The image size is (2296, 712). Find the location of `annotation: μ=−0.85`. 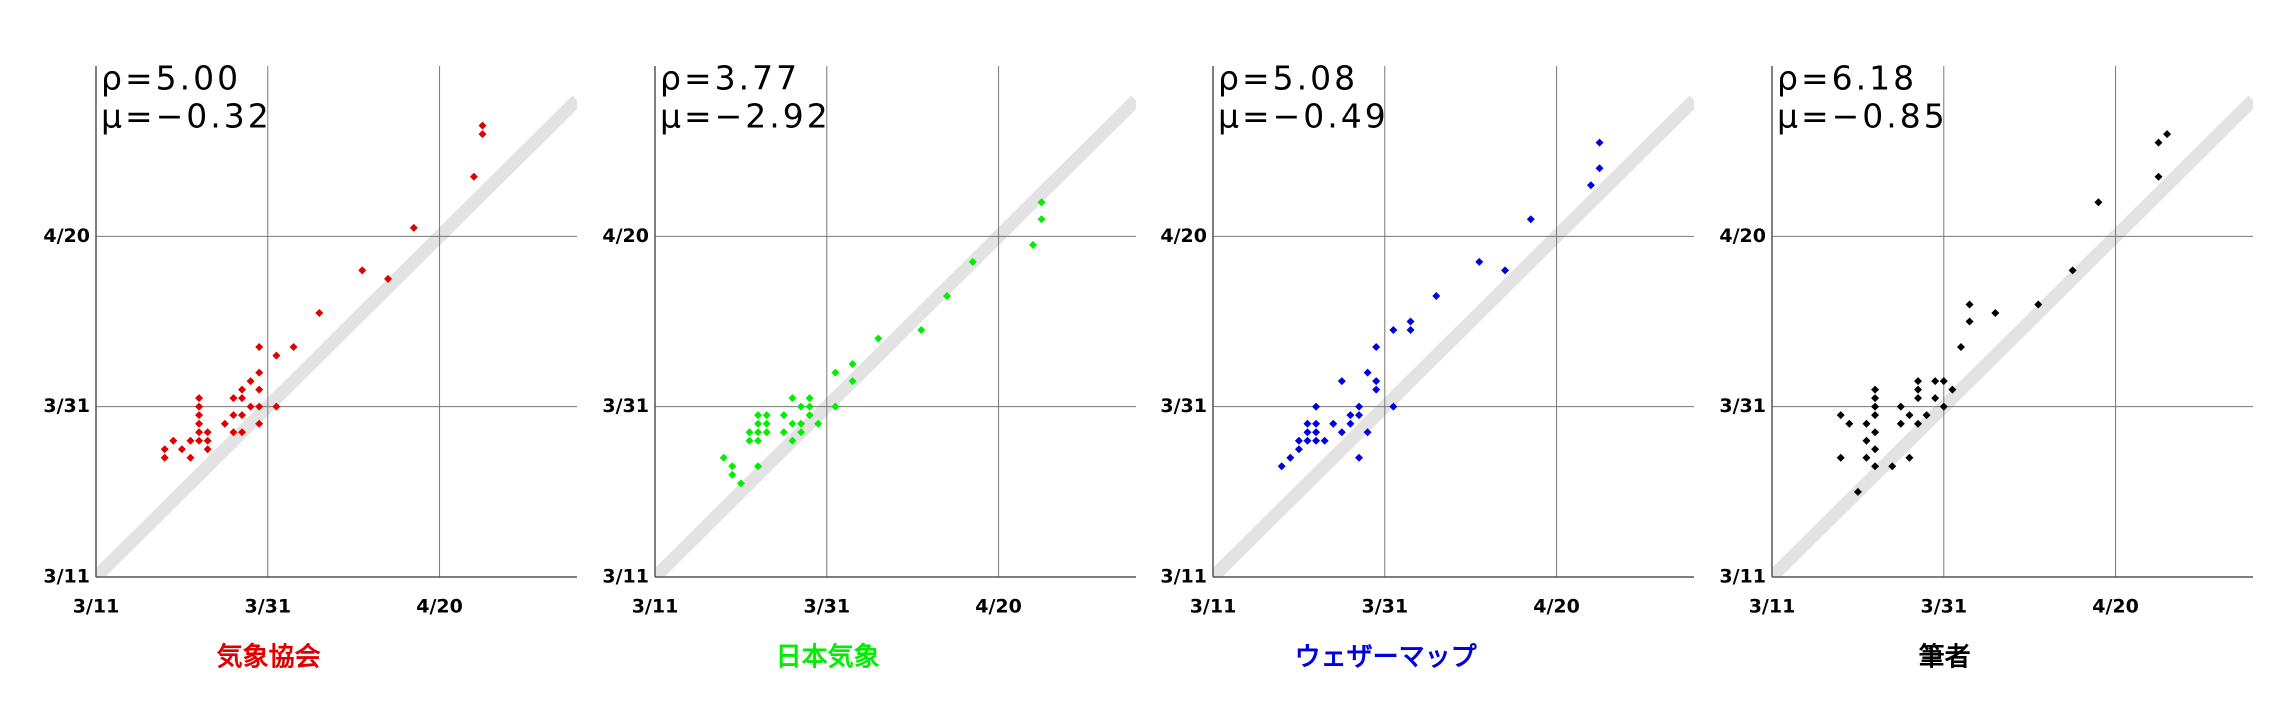

annotation: μ=−0.85 is located at coordinates (1862, 116).